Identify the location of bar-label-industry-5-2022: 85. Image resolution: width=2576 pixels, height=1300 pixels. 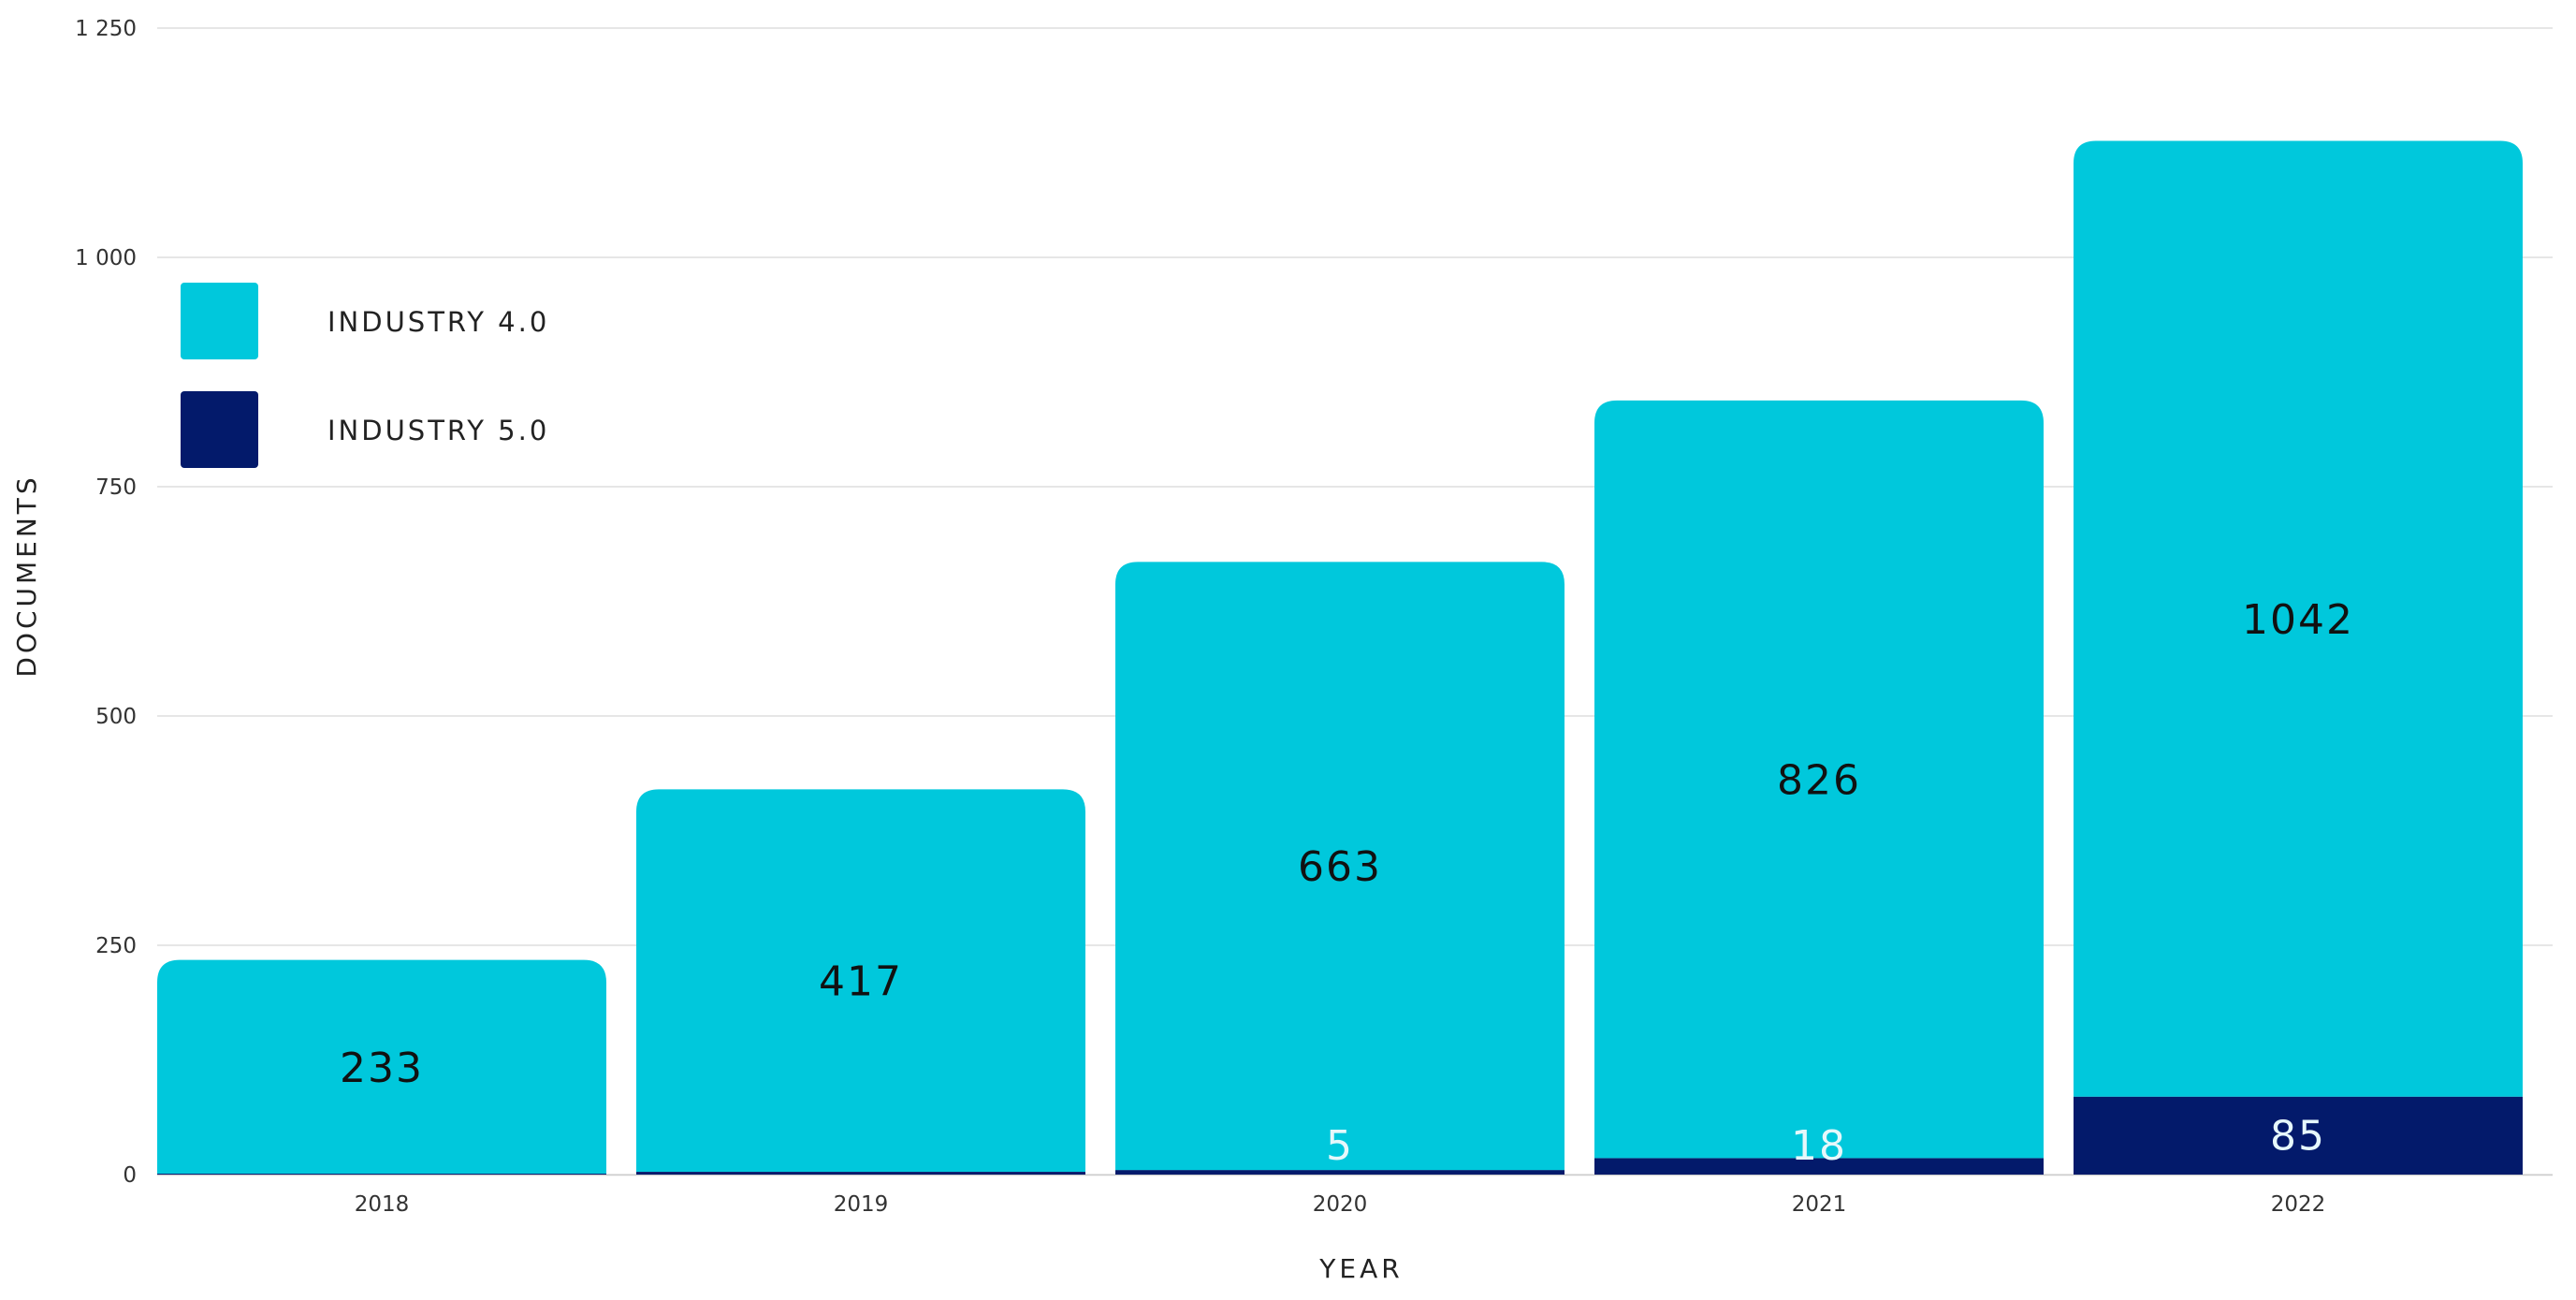
(2298, 1136).